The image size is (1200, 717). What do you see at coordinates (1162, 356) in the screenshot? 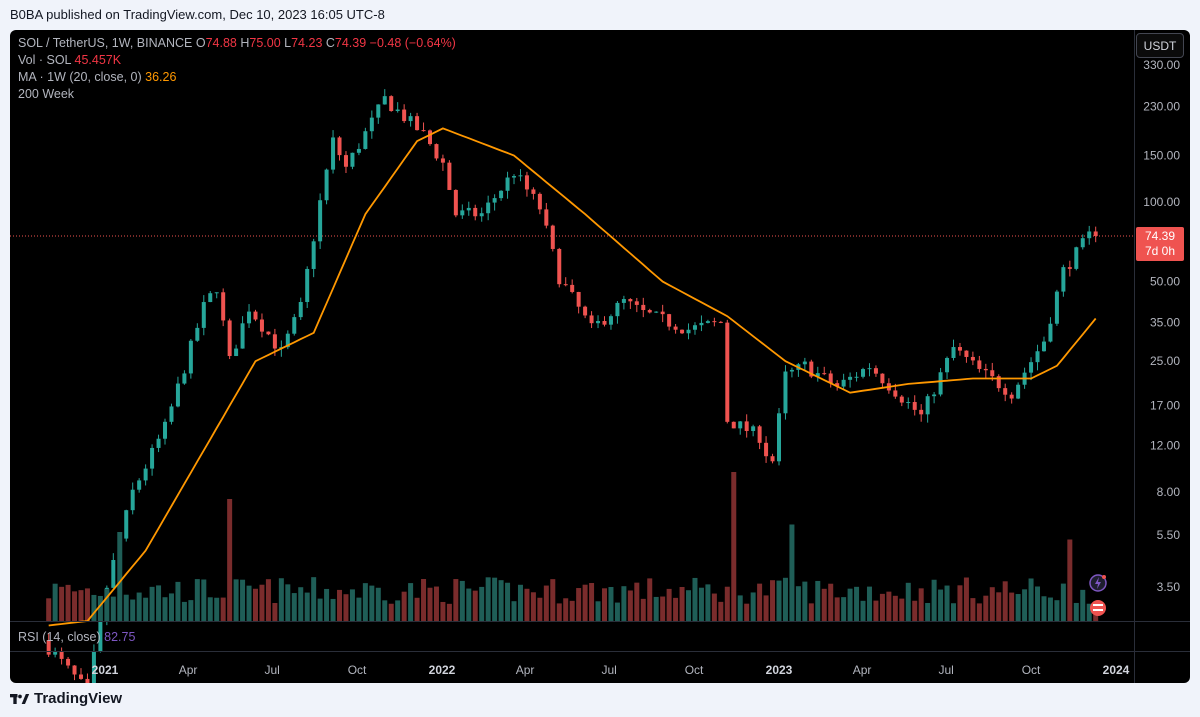
I see `price-axis` at bounding box center [1162, 356].